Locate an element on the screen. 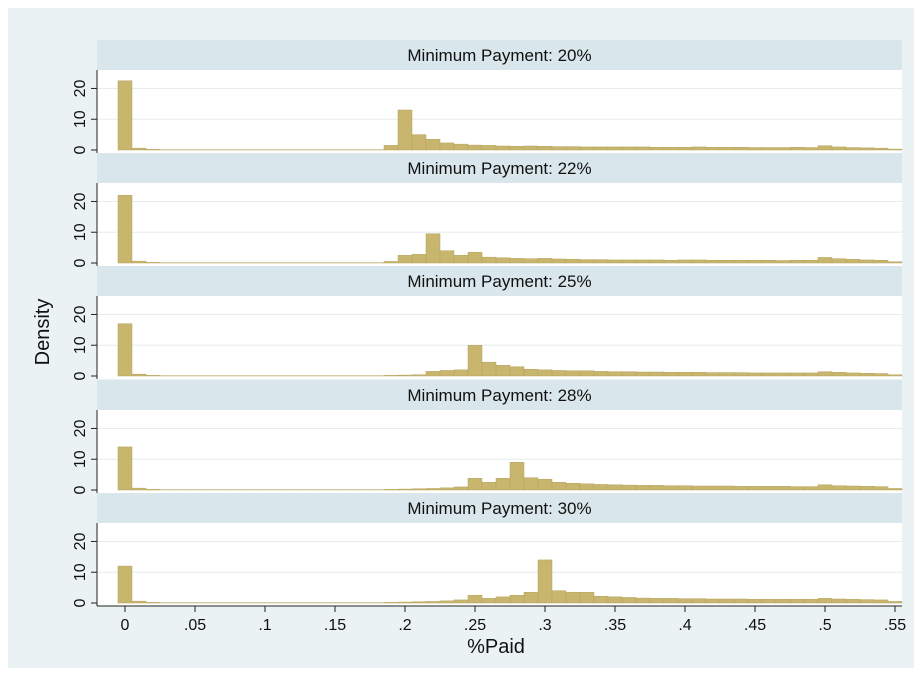 Image resolution: width=920 pixels, height=680 pixels. x-tick-label: .35 is located at coordinates (615, 625).